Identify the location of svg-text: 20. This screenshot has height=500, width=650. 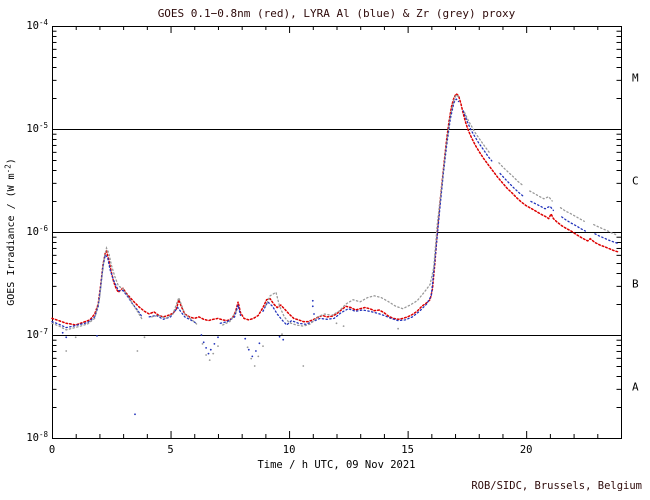
(526, 450).